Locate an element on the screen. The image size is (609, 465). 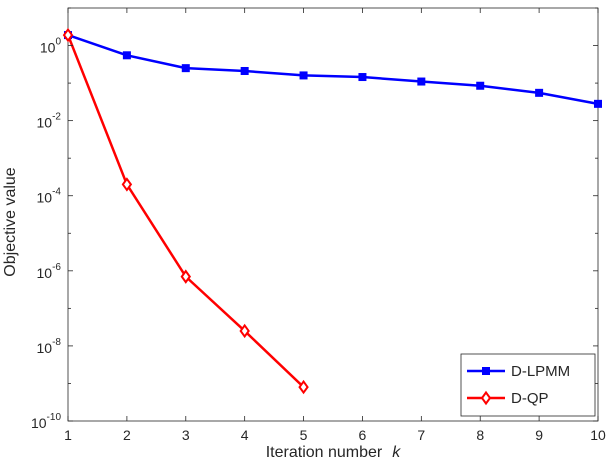
x-tick-label: 8 is located at coordinates (480, 435).